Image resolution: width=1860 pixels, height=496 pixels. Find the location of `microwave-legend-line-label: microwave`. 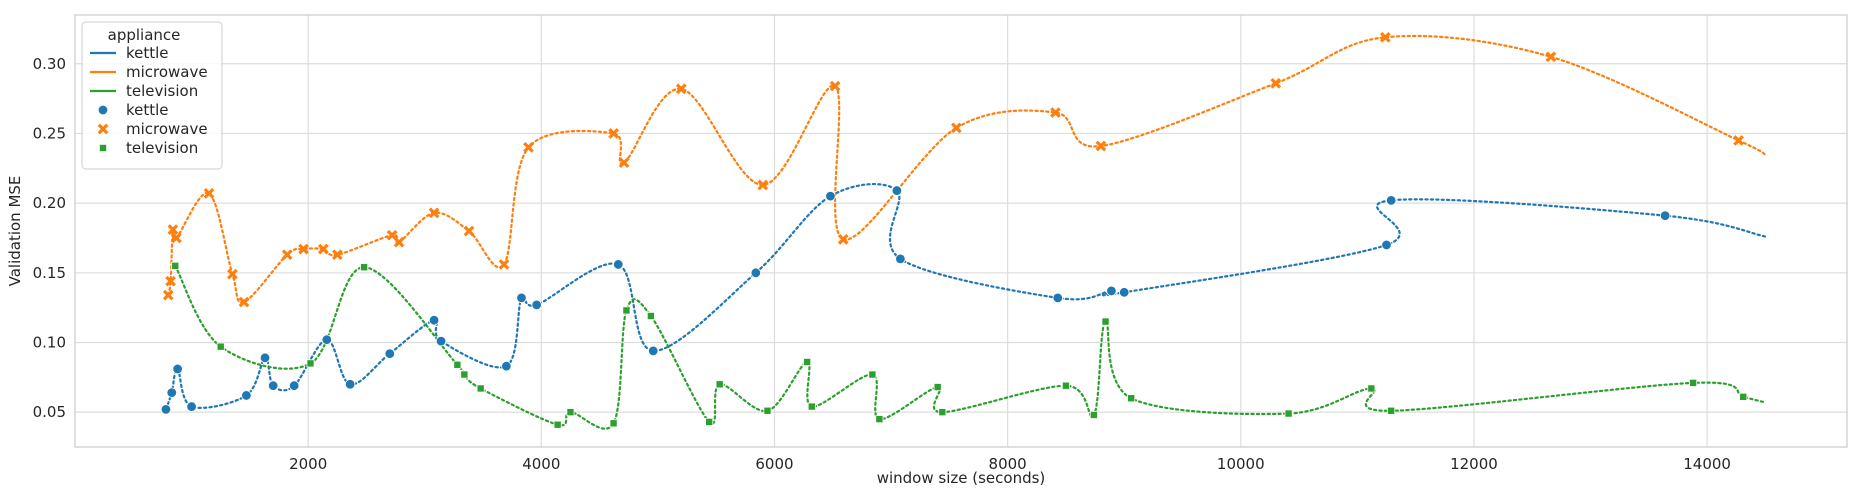

microwave-legend-line-label: microwave is located at coordinates (167, 72).